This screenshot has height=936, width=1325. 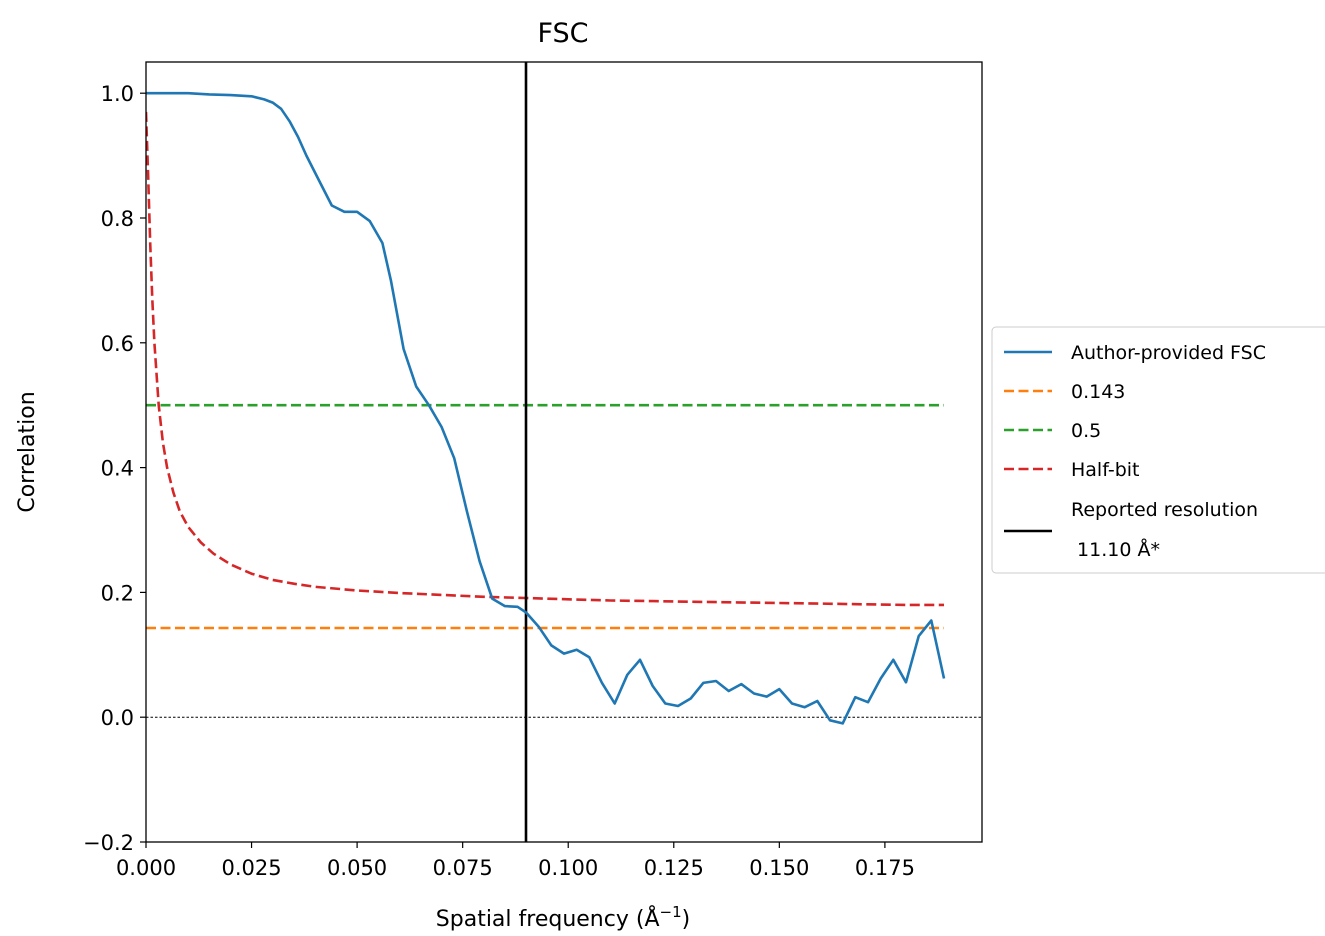 What do you see at coordinates (117, 94) in the screenshot?
I see `y-tick-label: 1.0` at bounding box center [117, 94].